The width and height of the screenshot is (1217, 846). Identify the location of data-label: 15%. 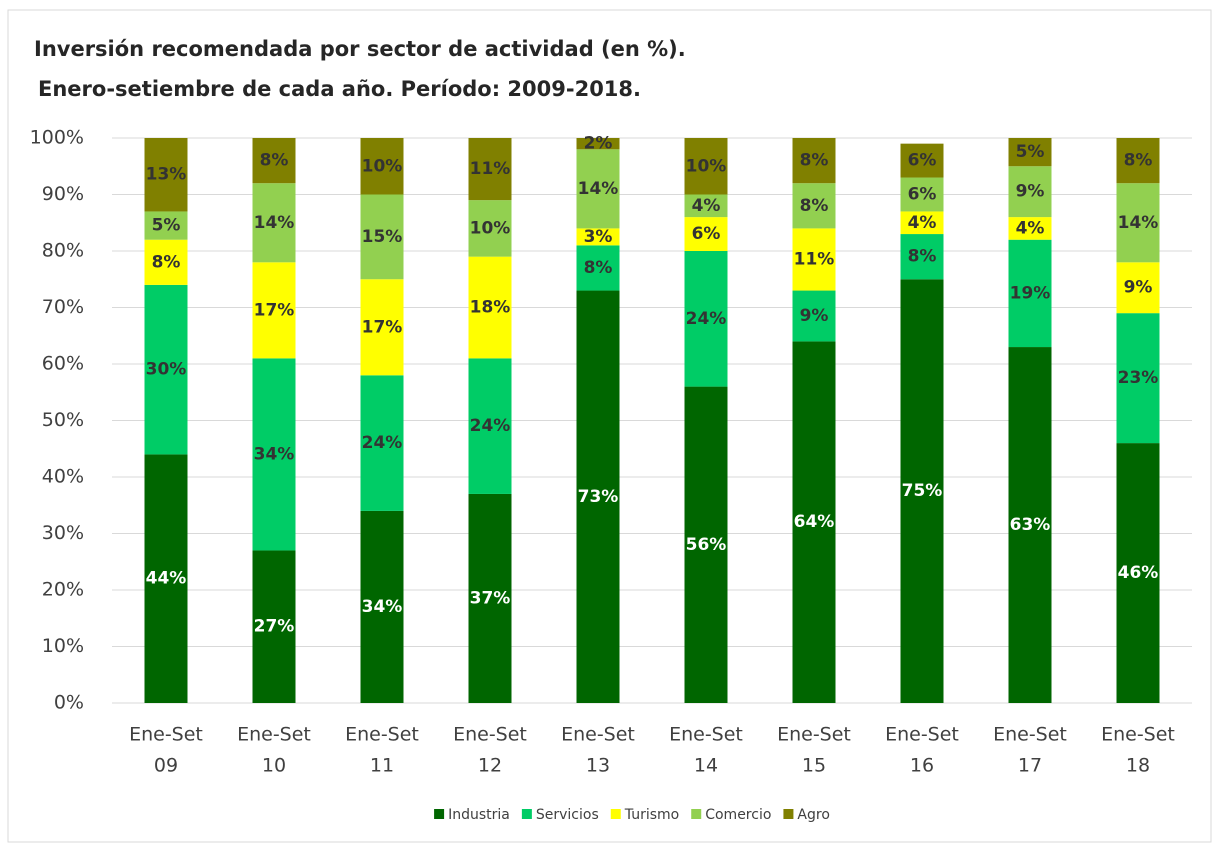
(382, 237).